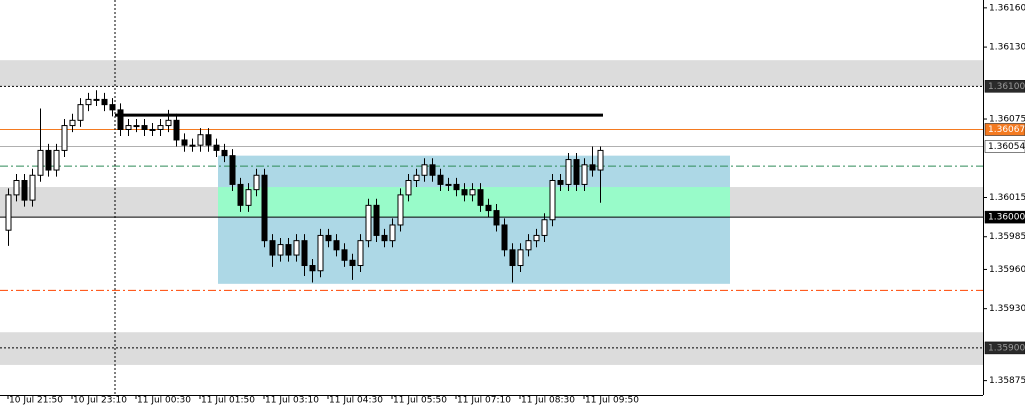 This screenshot has width=1025, height=409. I want to click on x-tick-label: 11 Jul 09:50, so click(612, 401).